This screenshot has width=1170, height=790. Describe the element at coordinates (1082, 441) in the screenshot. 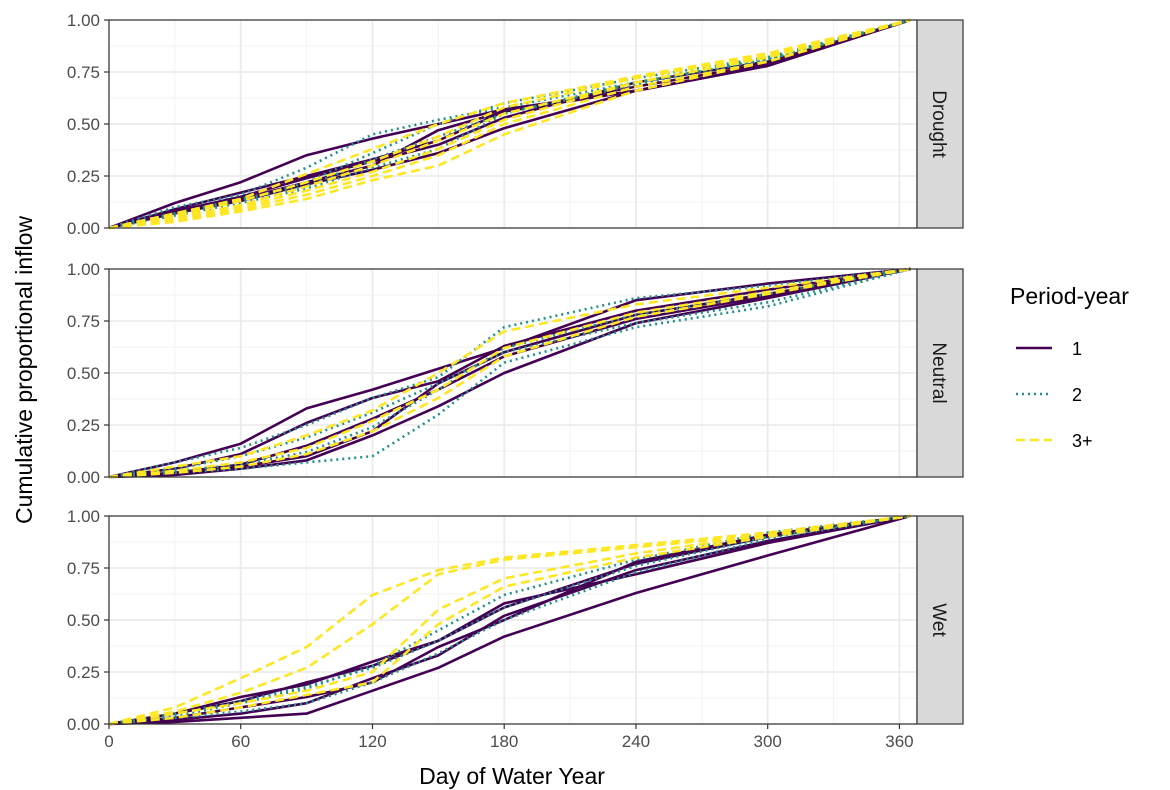

I see `legend-label: 3+` at that location.